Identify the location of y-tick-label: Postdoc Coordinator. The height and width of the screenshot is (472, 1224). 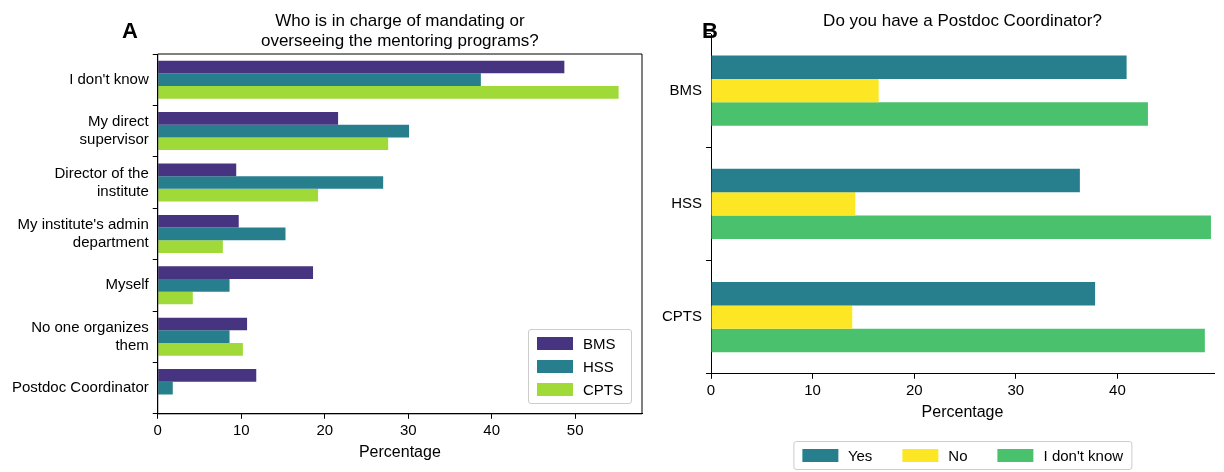
(80, 387).